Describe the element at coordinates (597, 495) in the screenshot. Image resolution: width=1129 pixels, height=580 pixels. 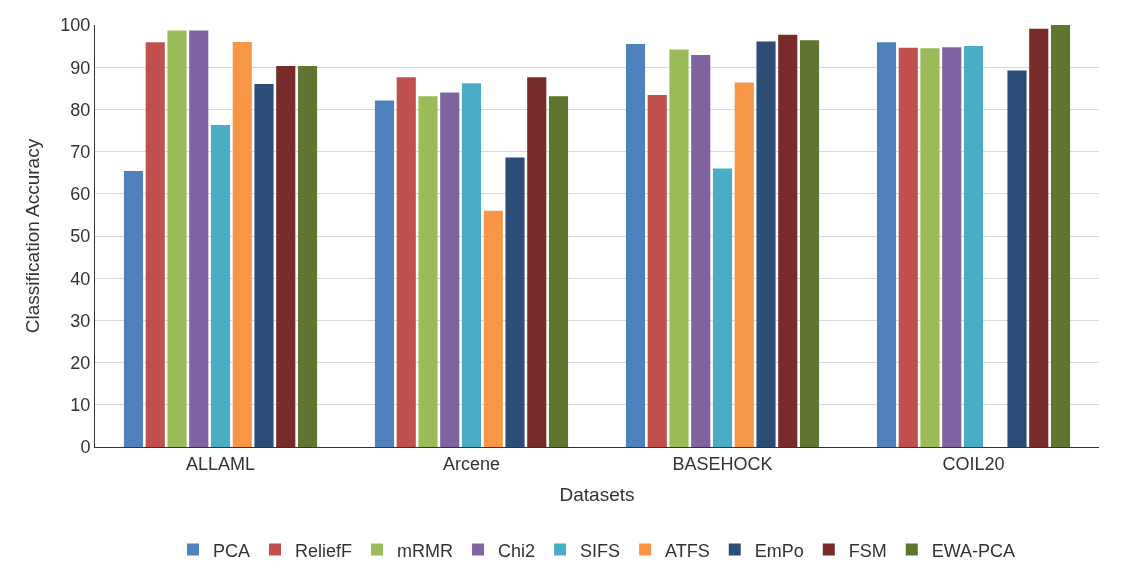
I see `x-axis-title: Datasets` at that location.